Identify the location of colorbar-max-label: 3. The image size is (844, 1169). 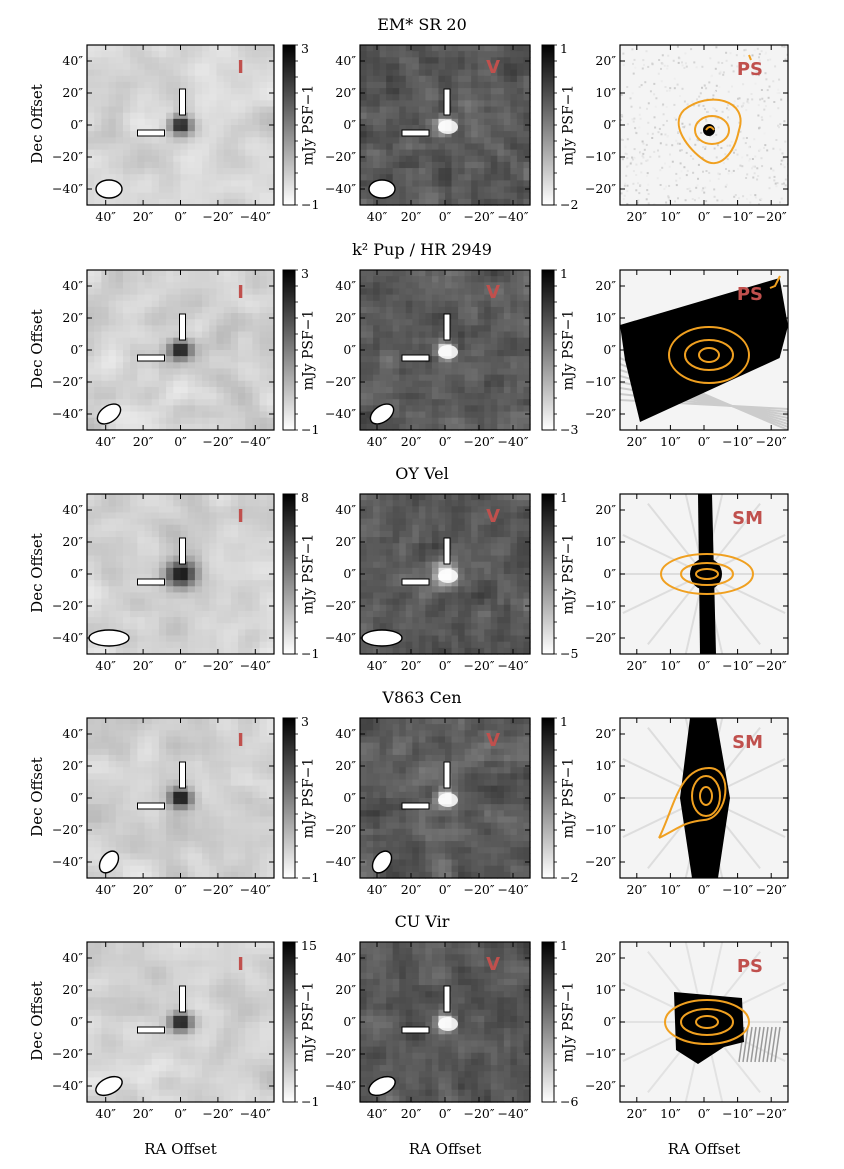
(305, 273).